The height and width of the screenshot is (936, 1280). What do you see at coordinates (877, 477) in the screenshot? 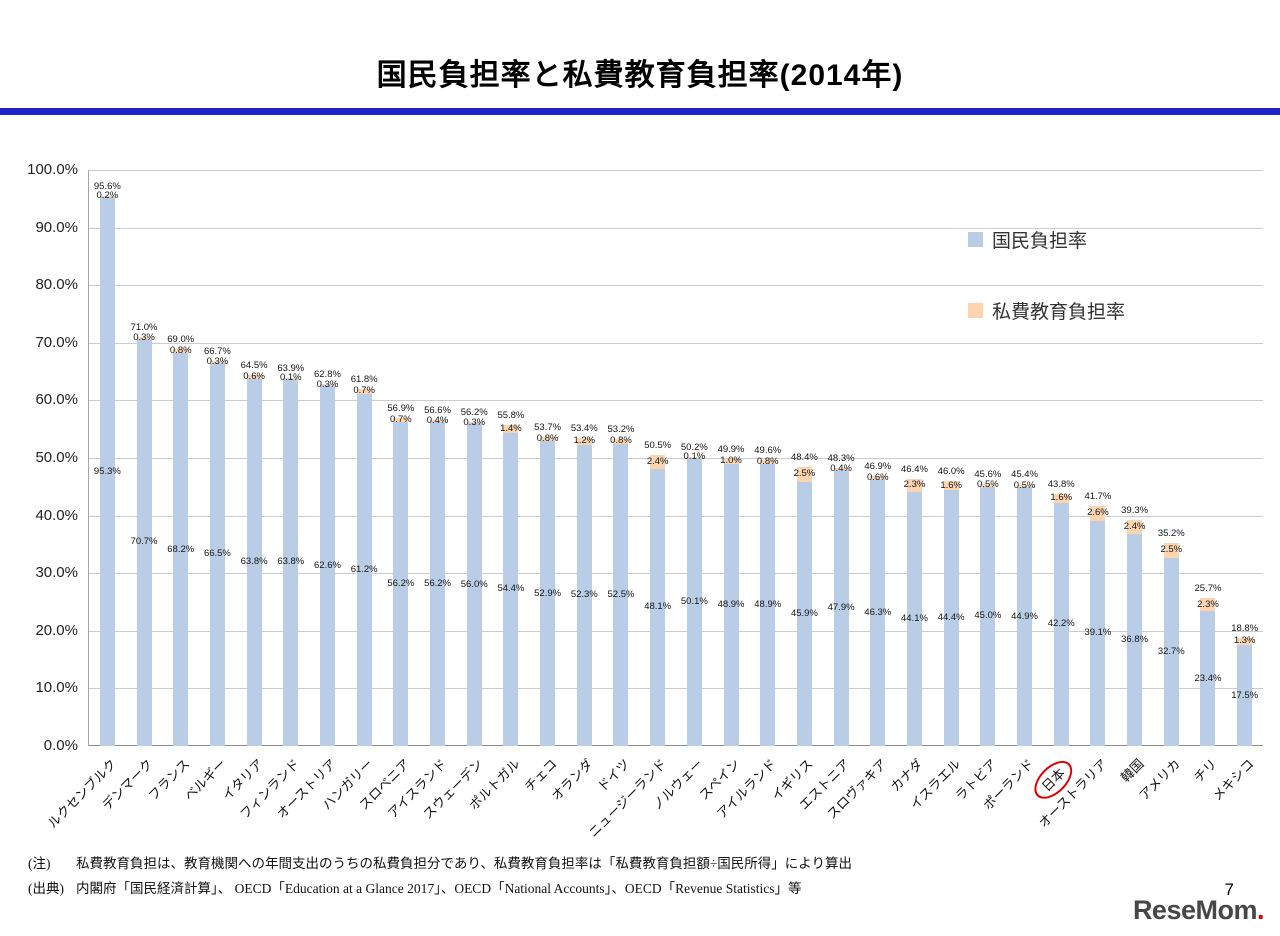
I see `private-value-label: 0.6%` at bounding box center [877, 477].